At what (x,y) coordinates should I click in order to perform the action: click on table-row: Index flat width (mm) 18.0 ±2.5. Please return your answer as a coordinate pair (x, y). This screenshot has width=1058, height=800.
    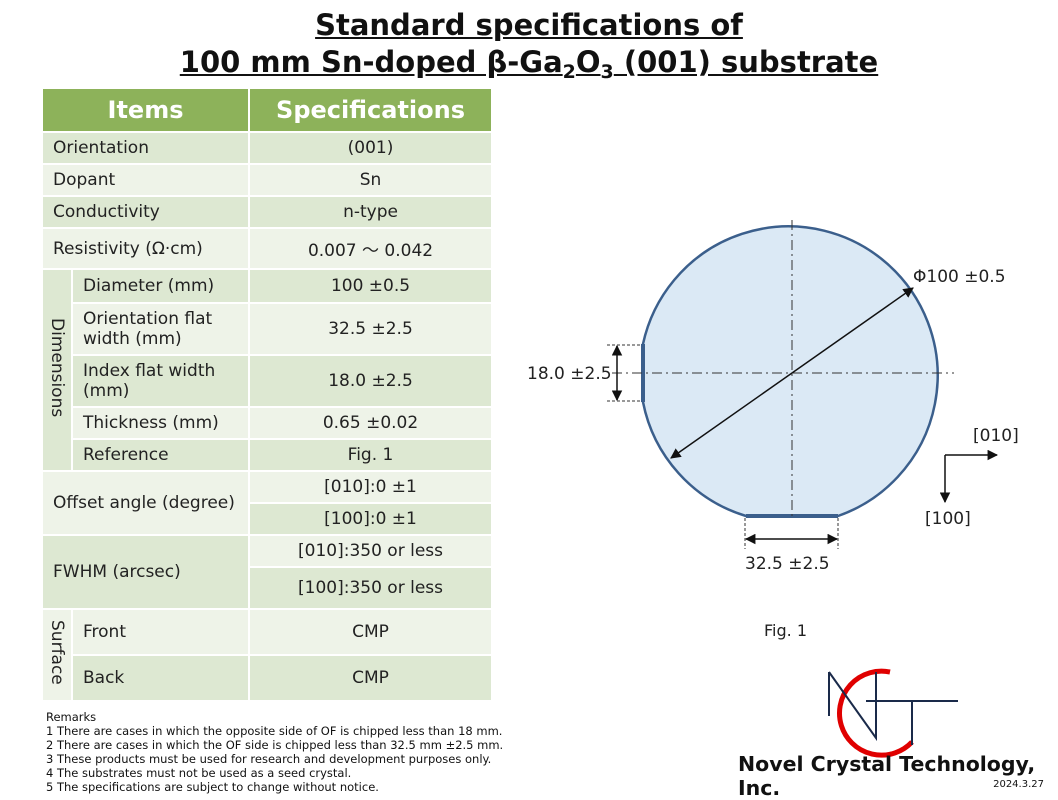
    Looking at the image, I should click on (268, 381).